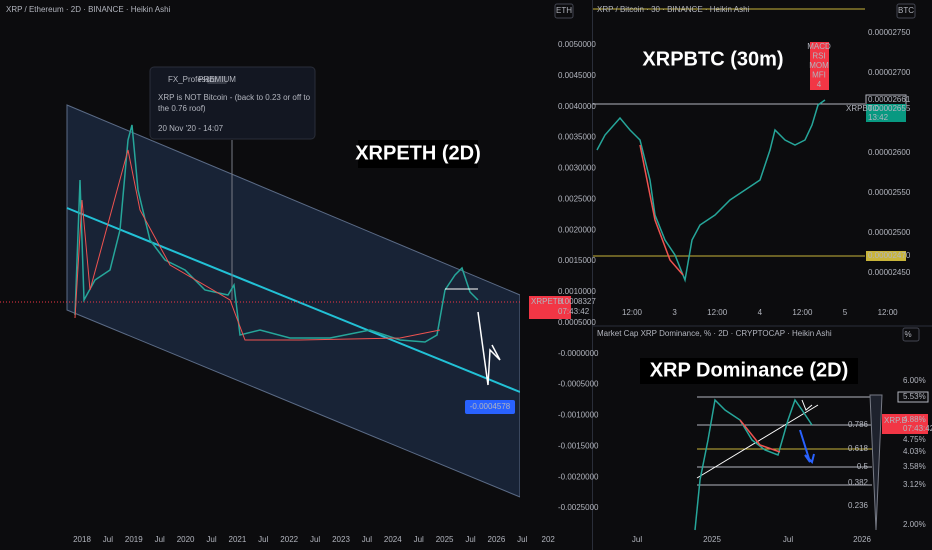  What do you see at coordinates (192, 79) in the screenshot?
I see `note-author: FX_Professor` at bounding box center [192, 79].